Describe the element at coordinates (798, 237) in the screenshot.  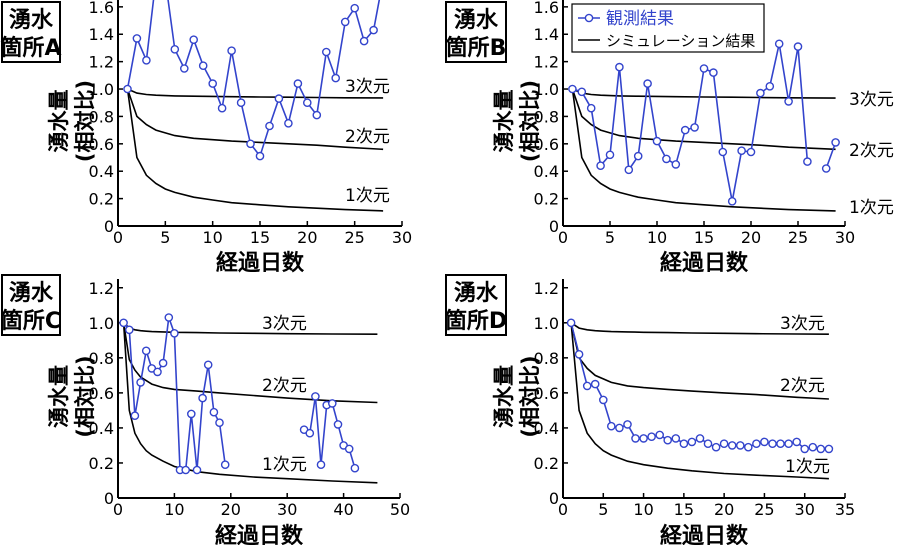
I see `x-tick-label: 25` at that location.